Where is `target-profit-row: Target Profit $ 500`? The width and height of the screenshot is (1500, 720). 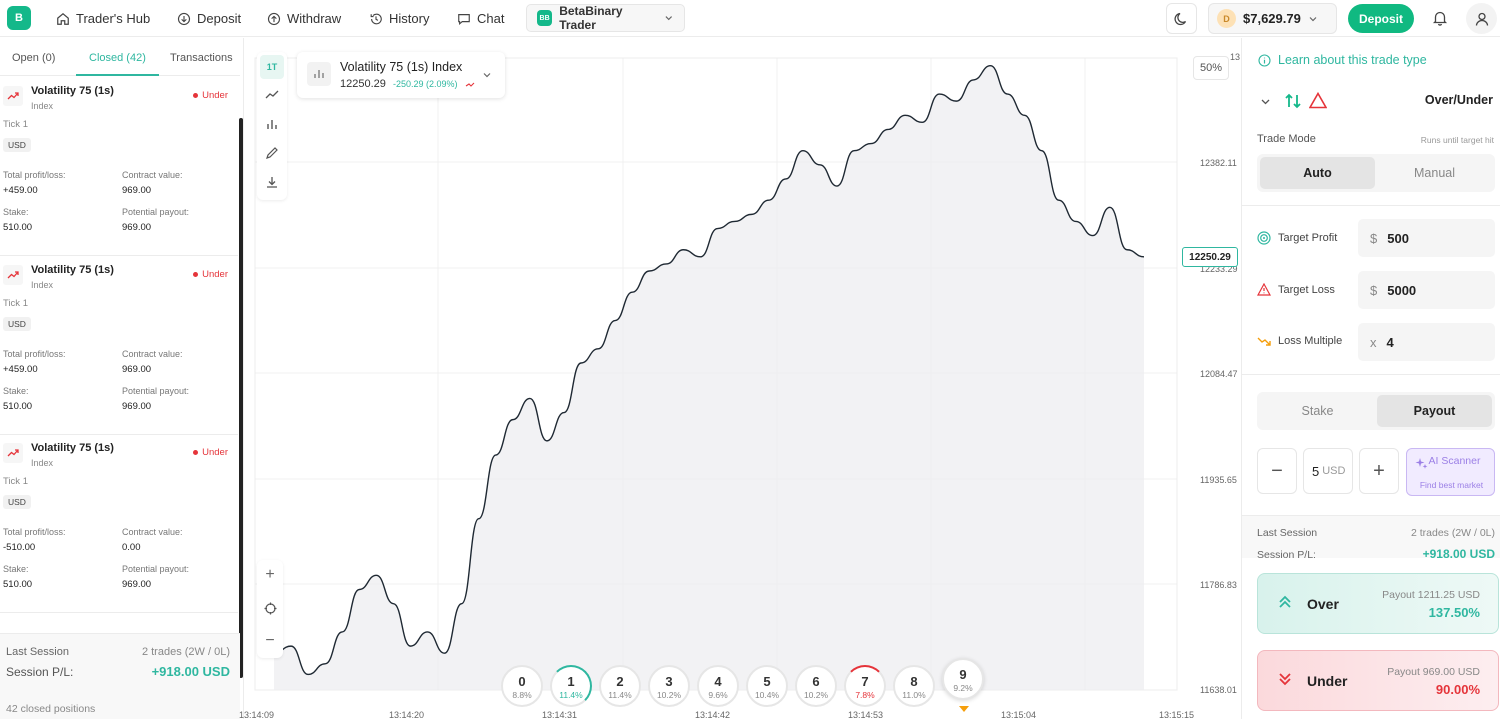 target-profit-row: Target Profit $ 500 is located at coordinates (1371, 239).